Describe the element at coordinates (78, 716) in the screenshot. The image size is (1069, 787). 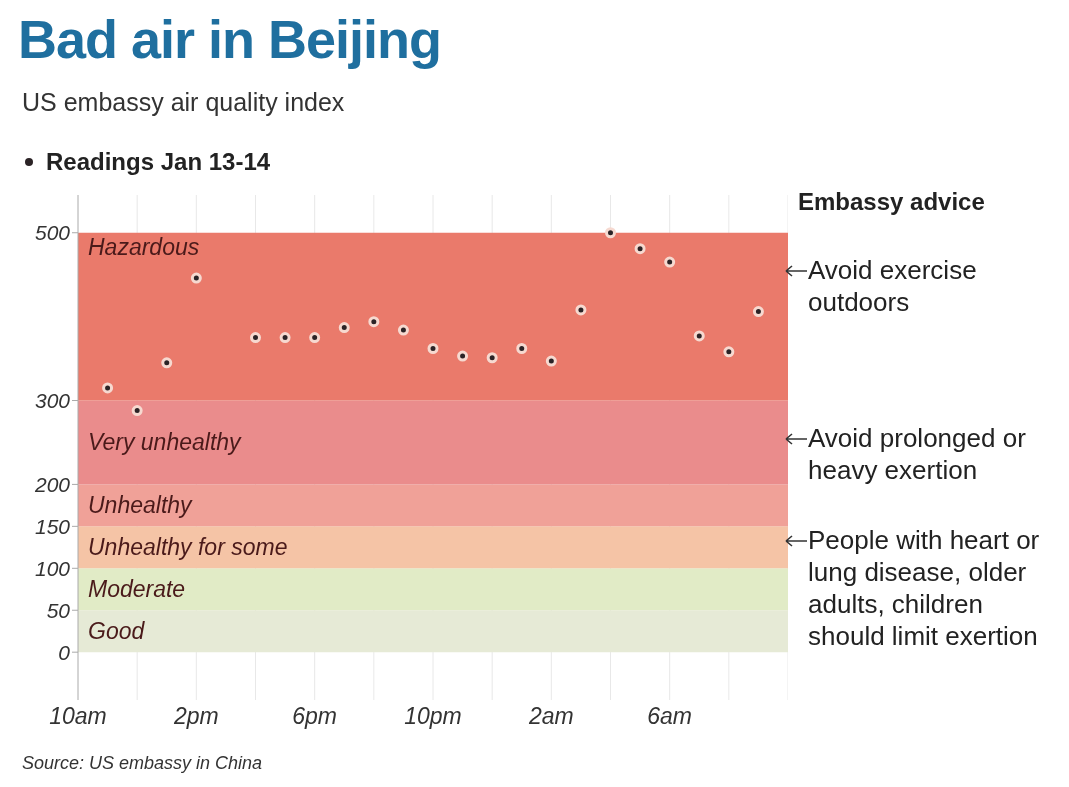
I see `x-tick-label: 10am` at that location.